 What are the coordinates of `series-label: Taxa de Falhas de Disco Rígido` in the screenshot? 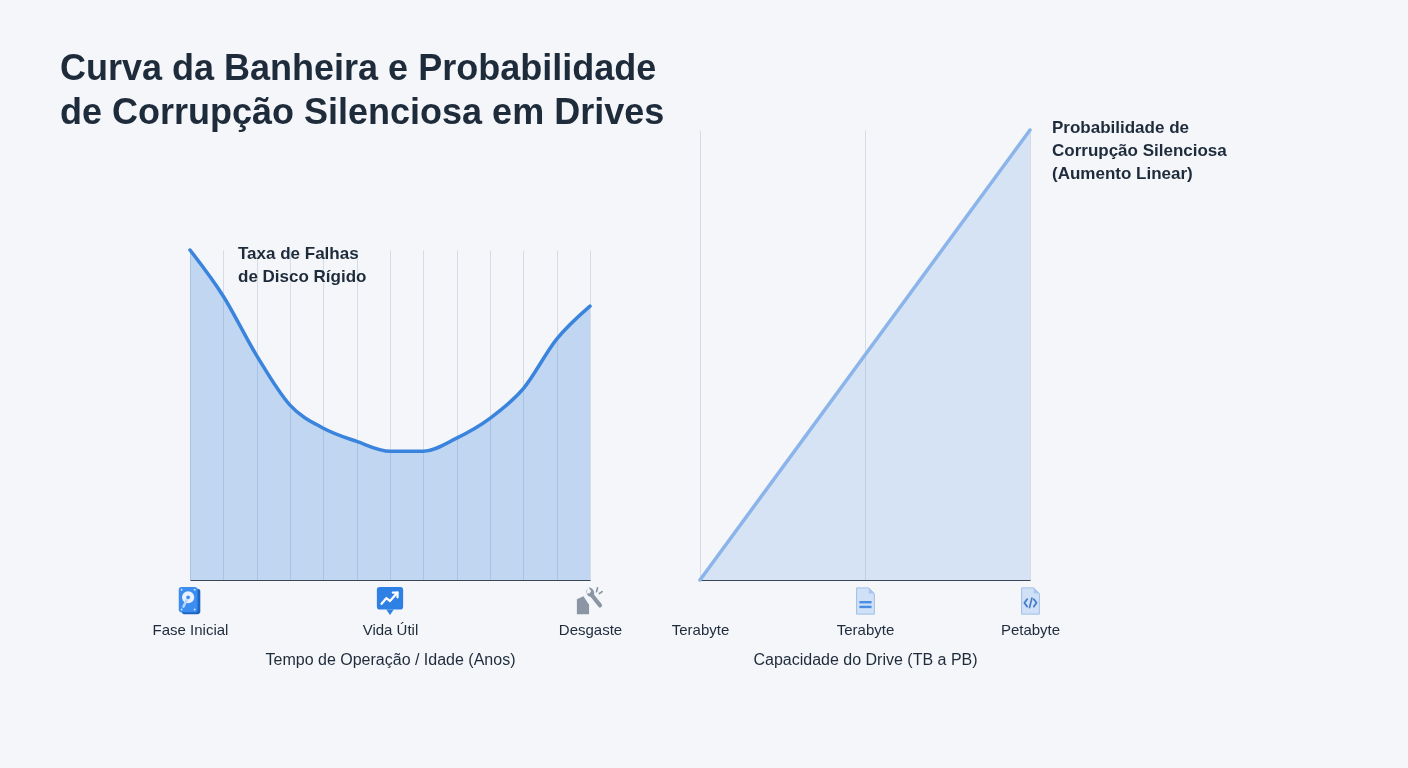 It's located at (302, 265).